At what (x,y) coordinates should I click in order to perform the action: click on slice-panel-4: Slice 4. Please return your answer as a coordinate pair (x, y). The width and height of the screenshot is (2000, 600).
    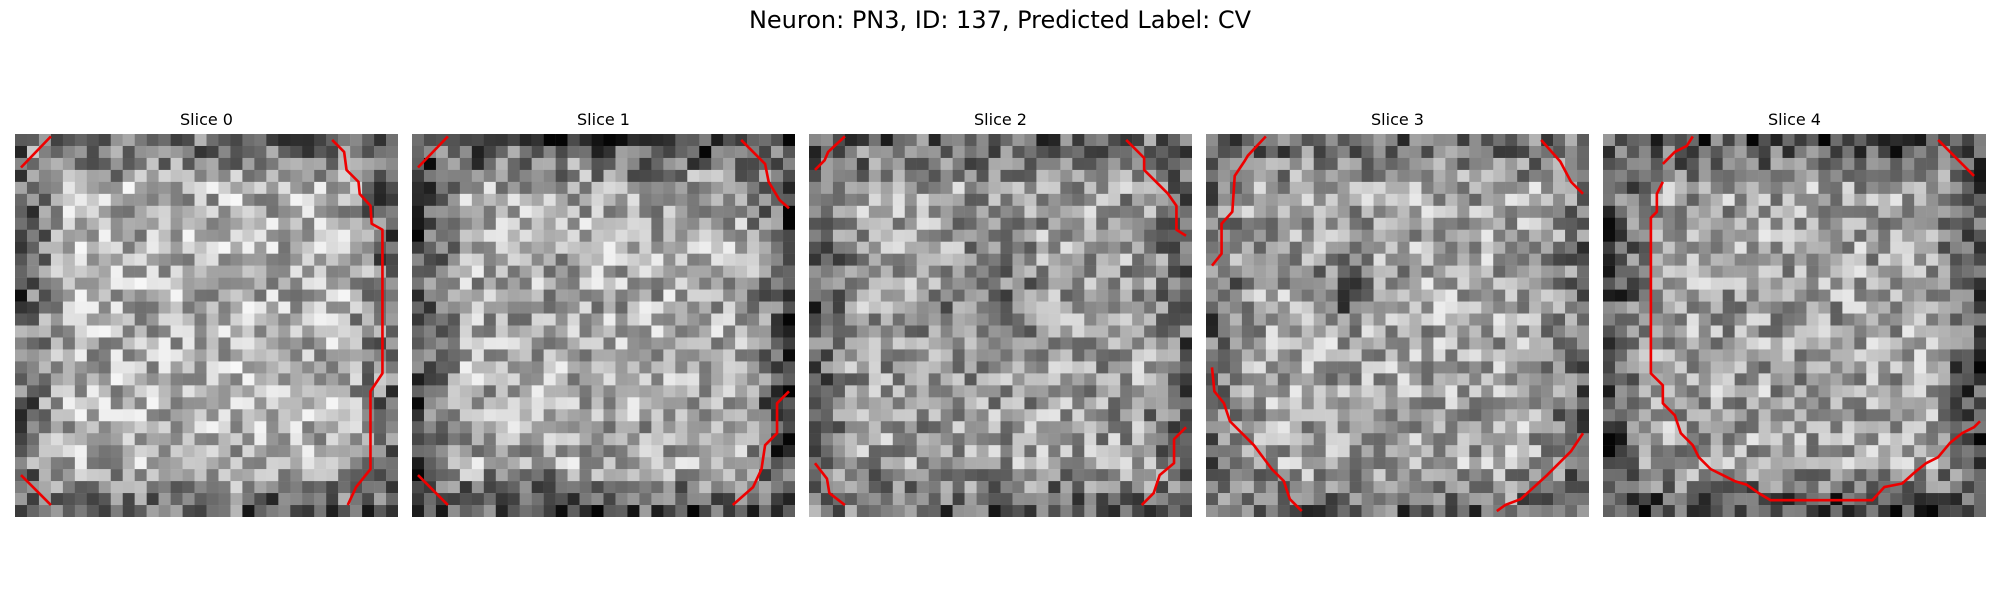
    Looking at the image, I should click on (1794, 312).